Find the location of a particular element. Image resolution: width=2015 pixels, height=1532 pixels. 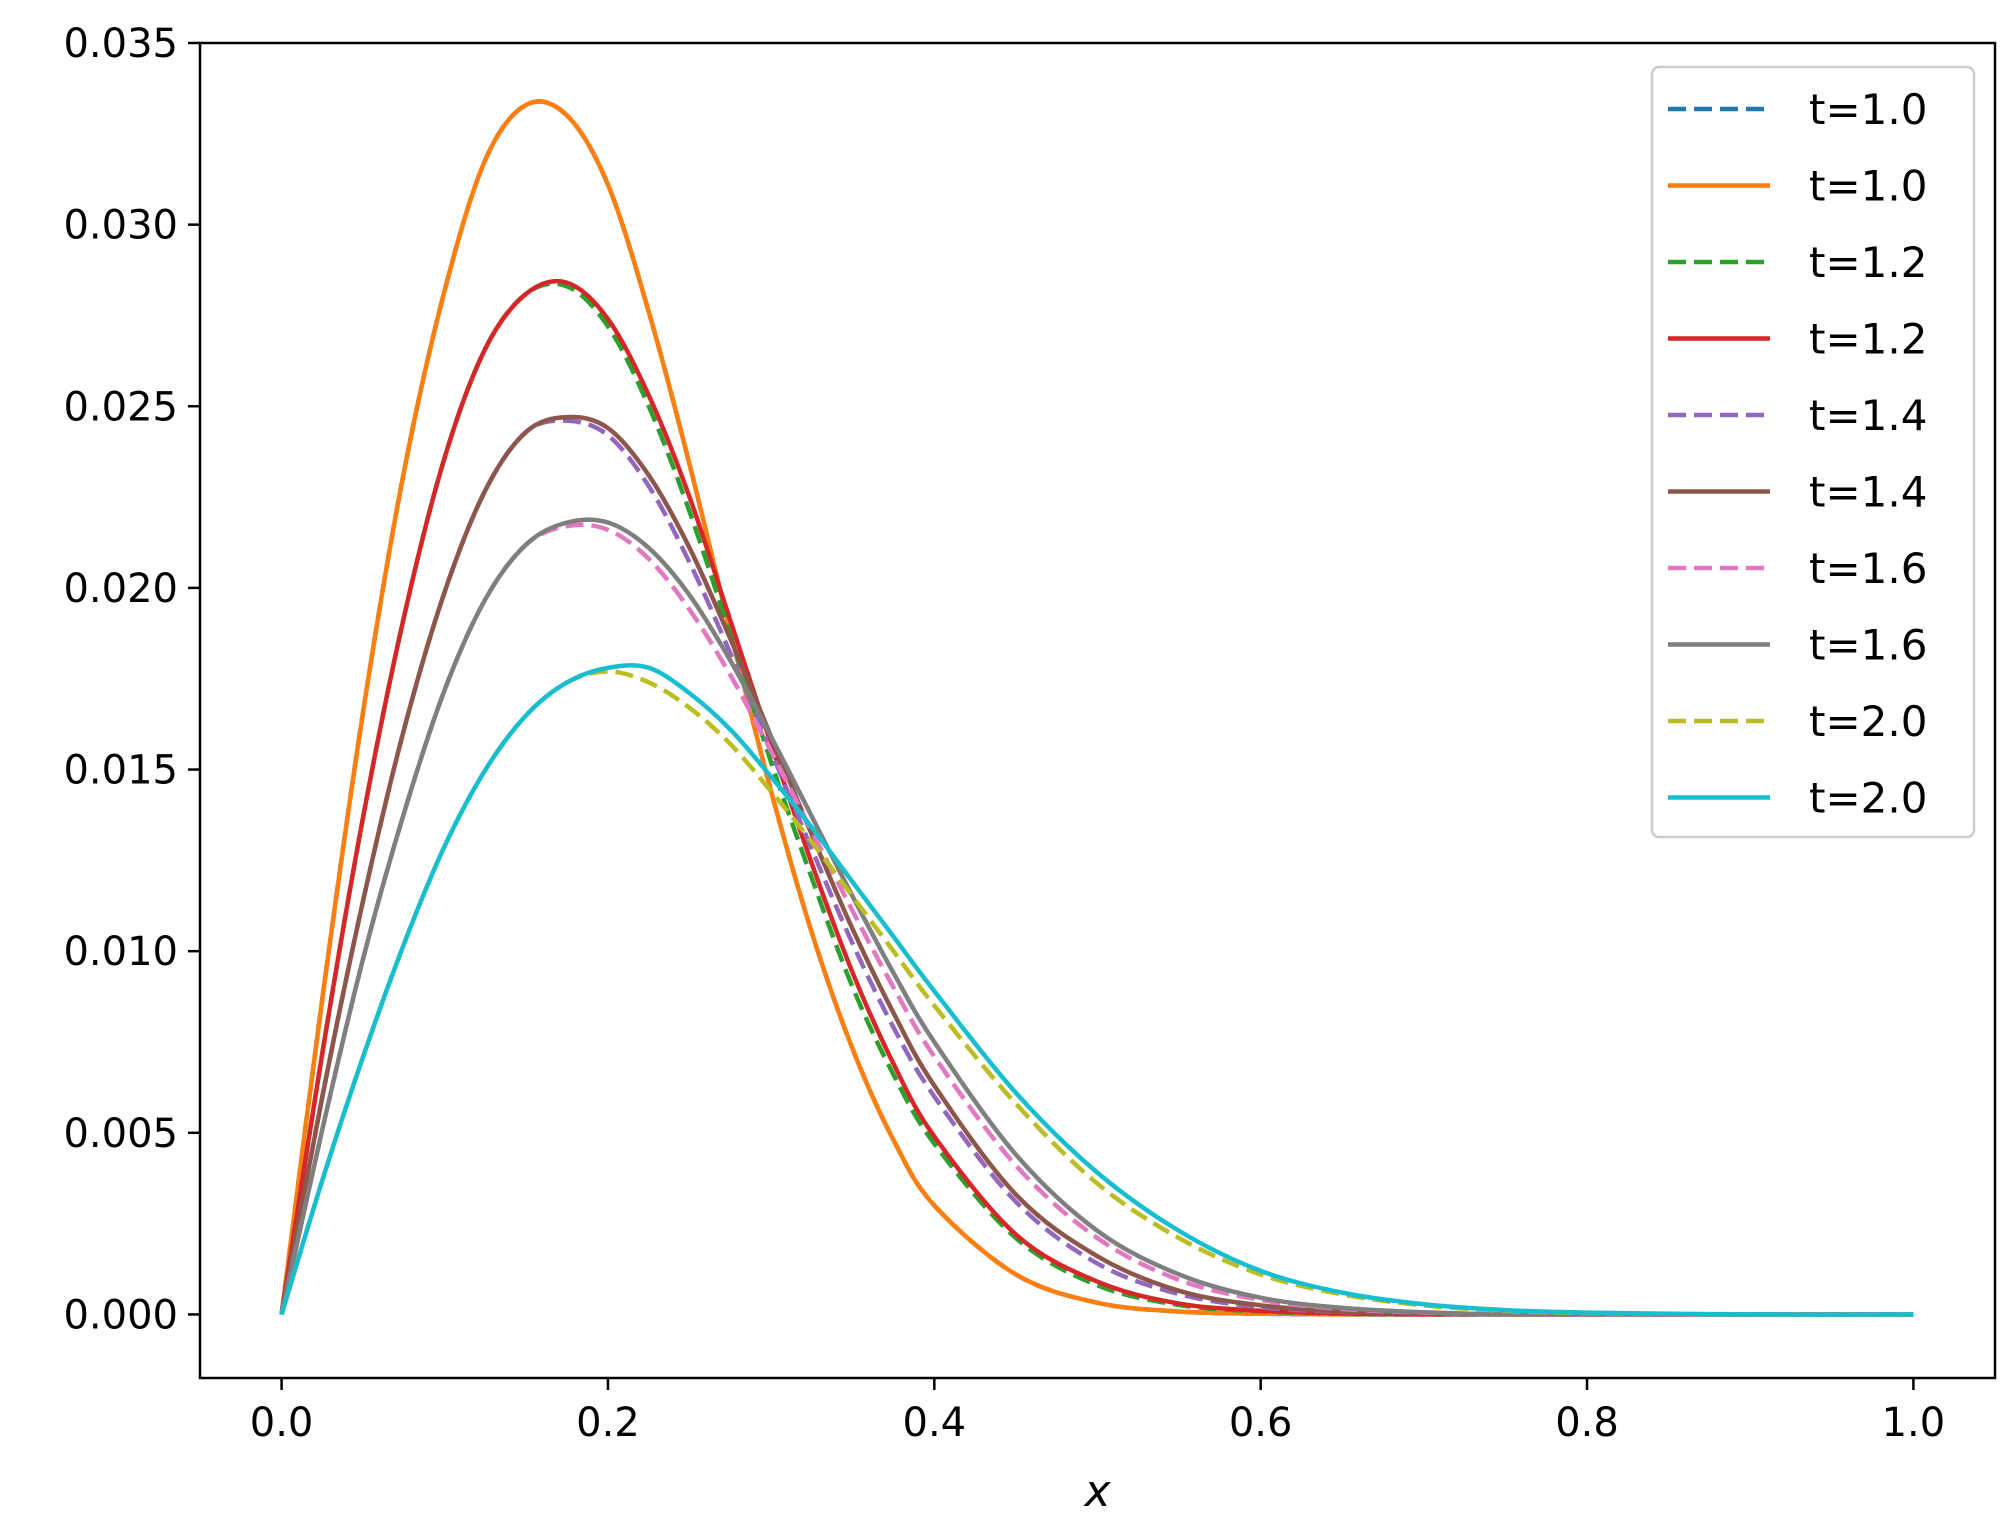

y-tick-label: 0.025 is located at coordinates (120, 407).